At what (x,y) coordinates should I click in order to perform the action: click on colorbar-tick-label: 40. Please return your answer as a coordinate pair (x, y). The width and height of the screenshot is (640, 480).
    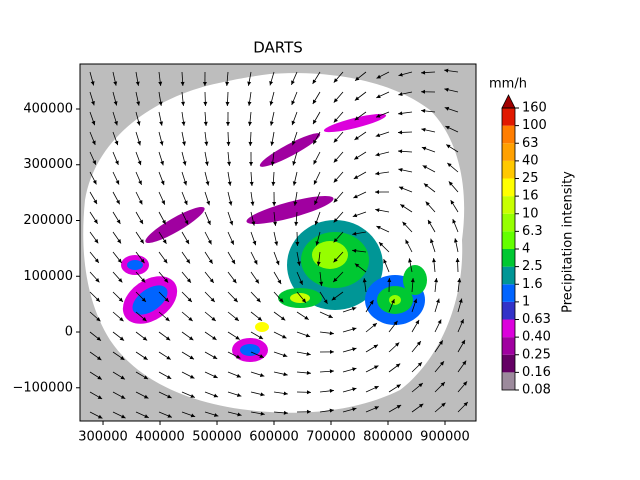
    Looking at the image, I should click on (530, 160).